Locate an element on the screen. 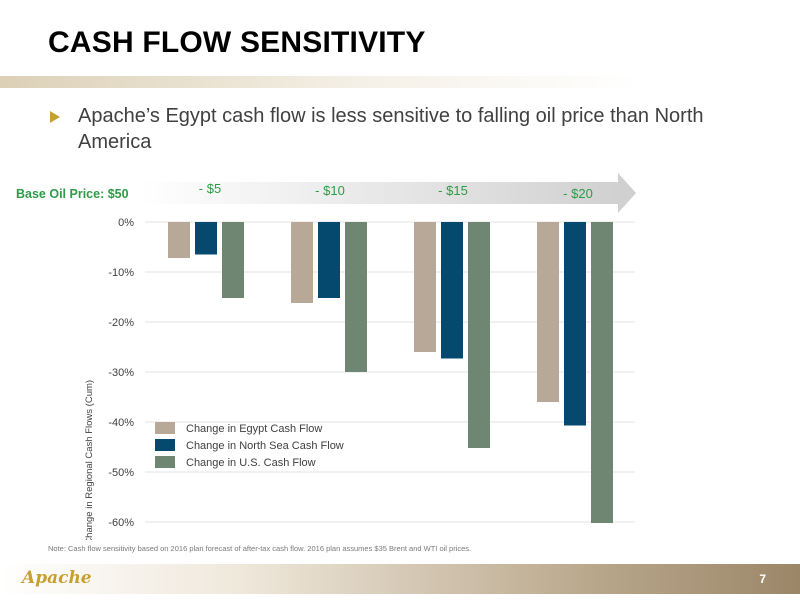 The image size is (800, 600). legend-label: Change in U.S. Cash Flow is located at coordinates (251, 463).